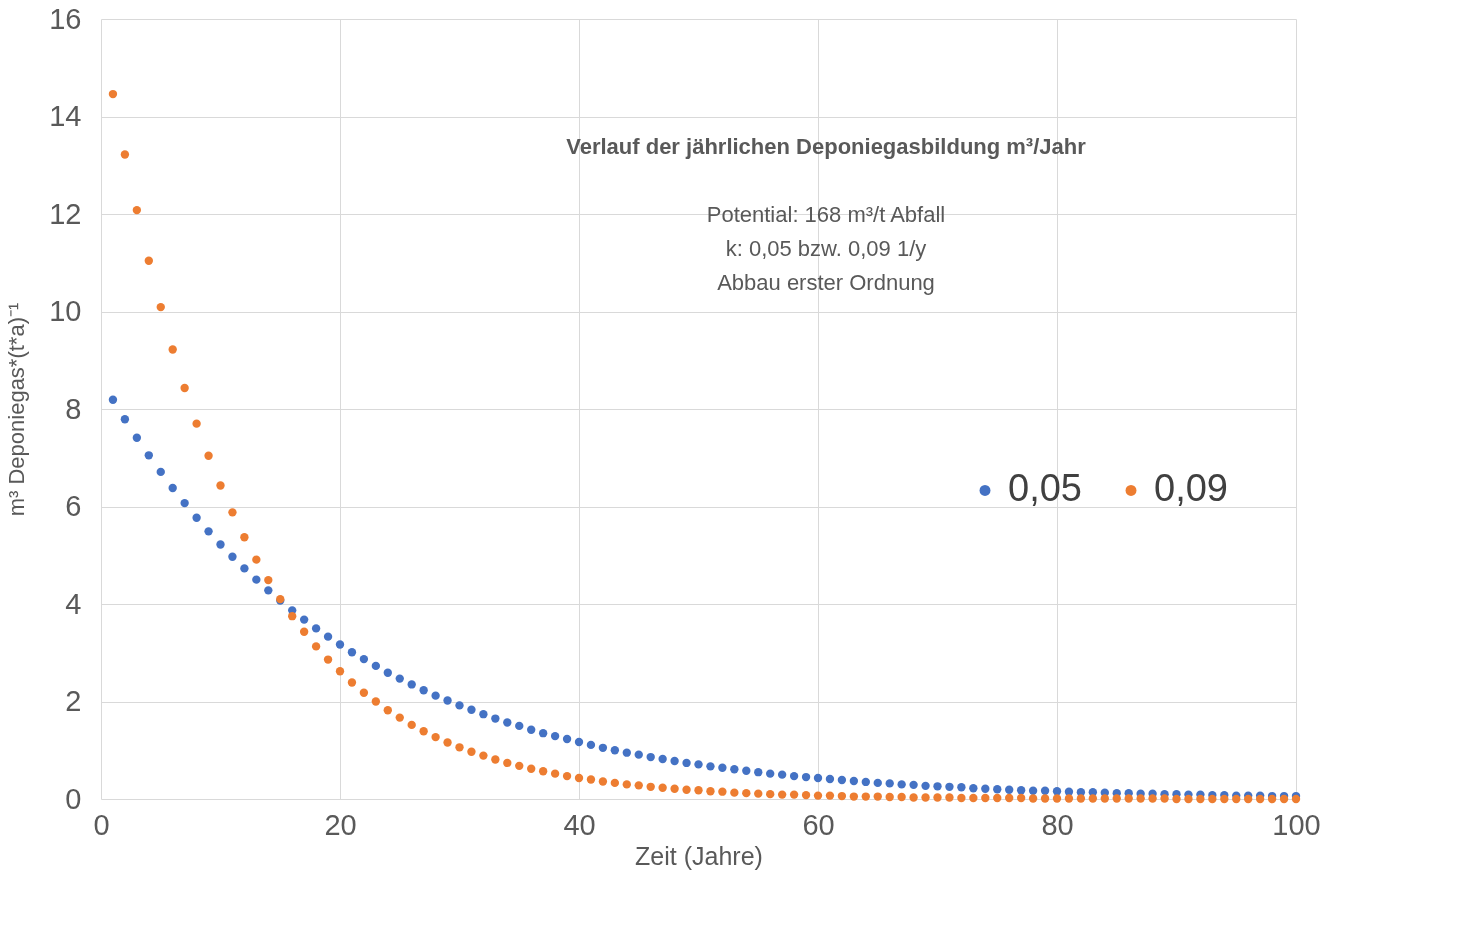  Describe the element at coordinates (73, 798) in the screenshot. I see `y-tick-label: 0` at that location.